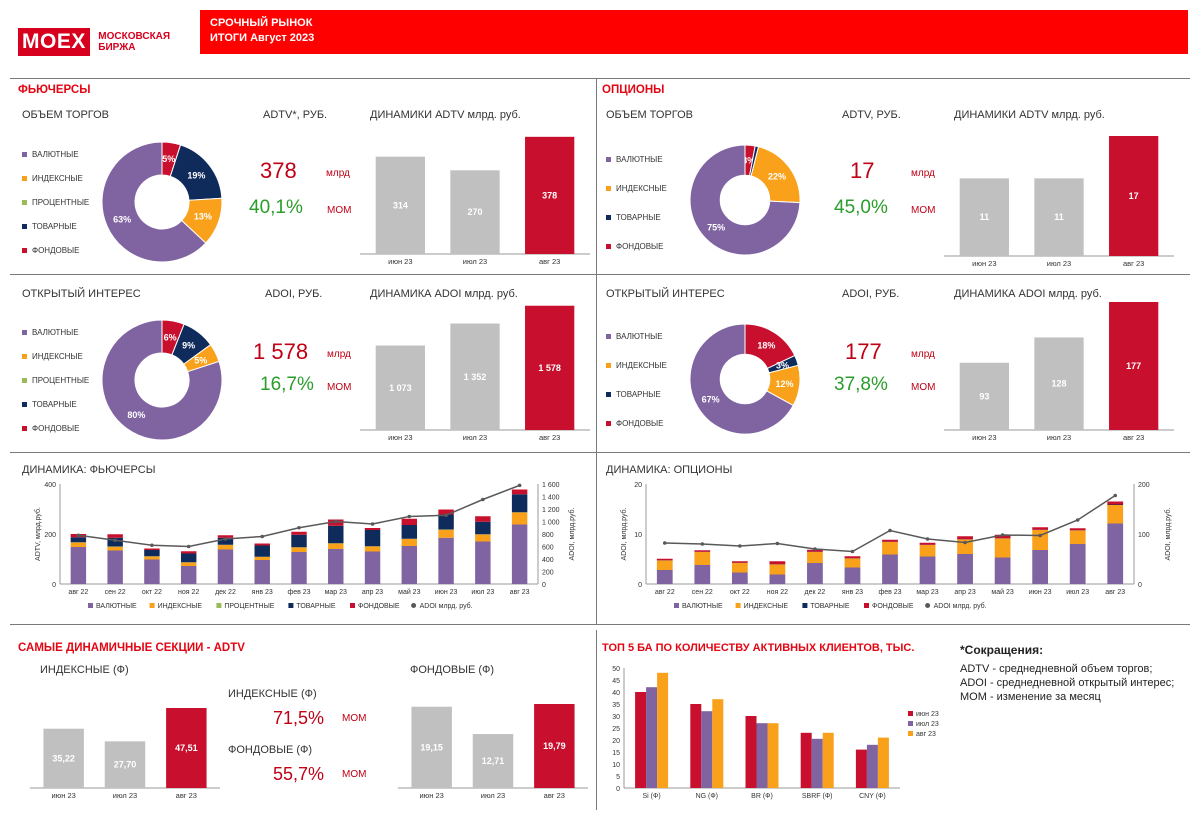 The height and width of the screenshot is (816, 1200). Describe the element at coordinates (665, 294) in the screenshot. I see `opt-oi-title: ОТКРЫТЫЙ ИНТЕРЕС` at that location.